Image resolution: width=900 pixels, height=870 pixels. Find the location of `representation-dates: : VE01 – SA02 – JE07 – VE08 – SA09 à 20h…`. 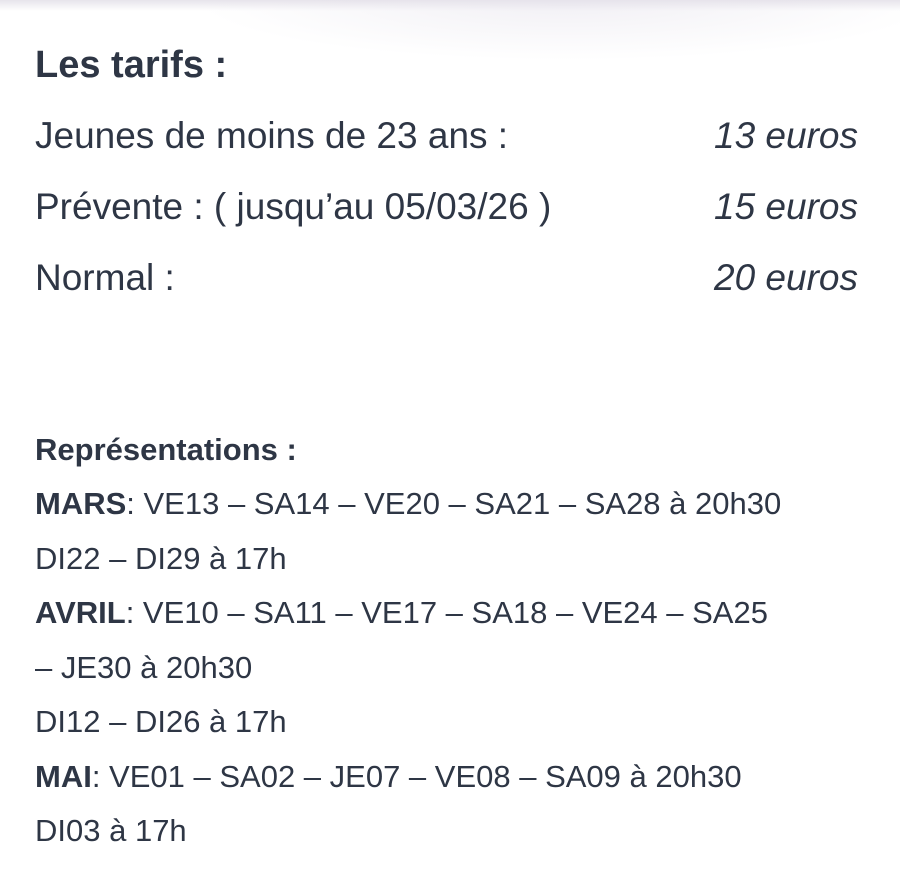

representation-dates: : VE01 – SA02 – JE07 – VE08 – SA09 à 20h… is located at coordinates (416, 776).